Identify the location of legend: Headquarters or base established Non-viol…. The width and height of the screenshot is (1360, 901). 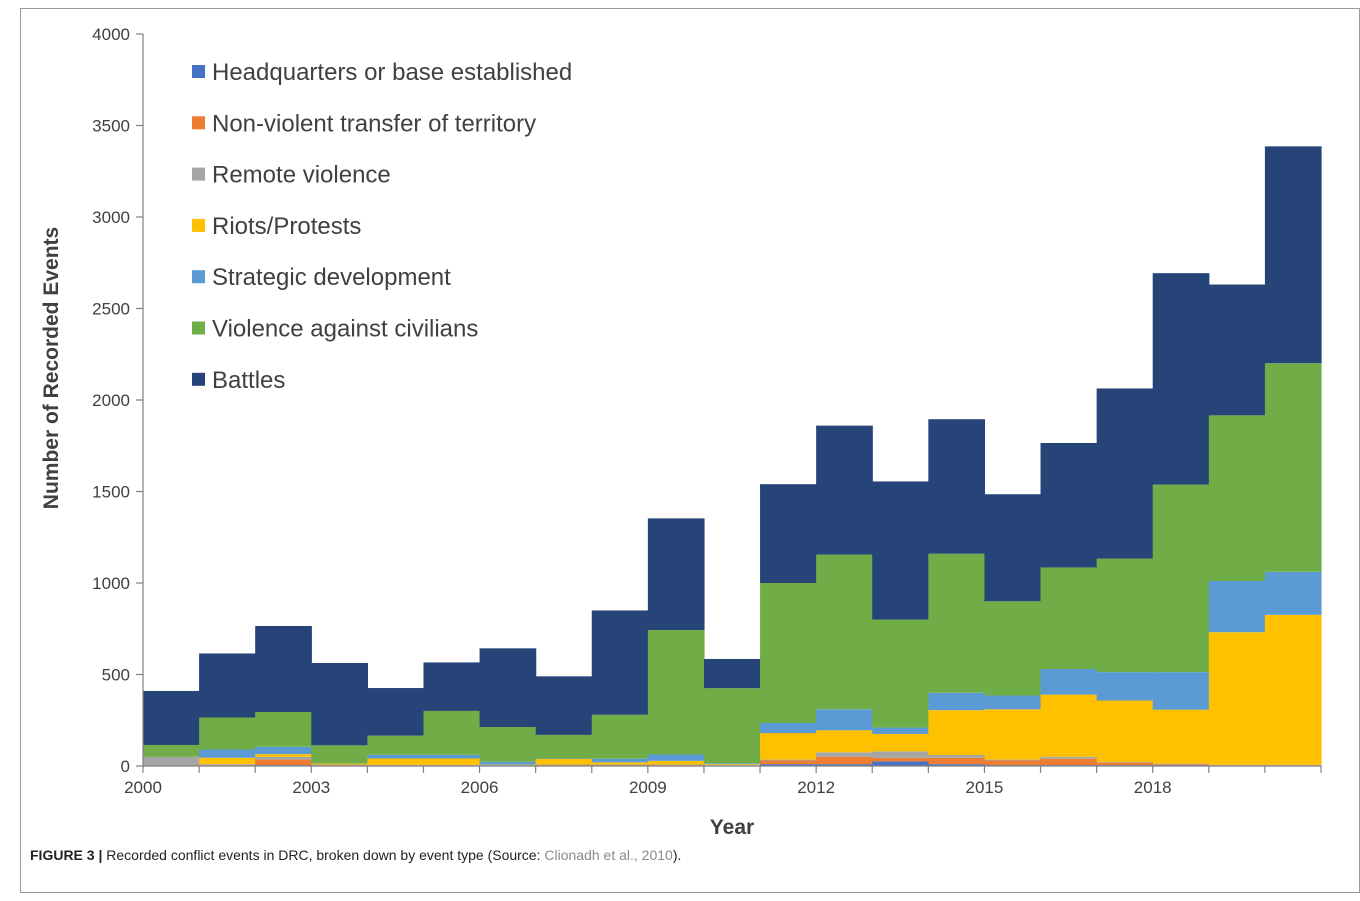
(382, 226).